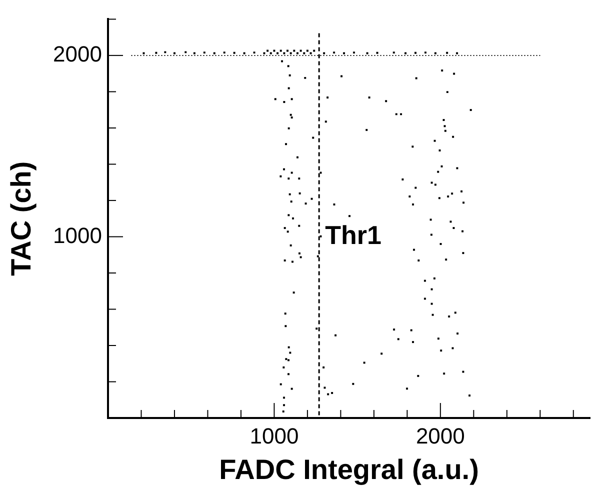 Image resolution: width=600 pixels, height=488 pixels. What do you see at coordinates (353, 235) in the screenshot?
I see `annotation: Thr1` at bounding box center [353, 235].